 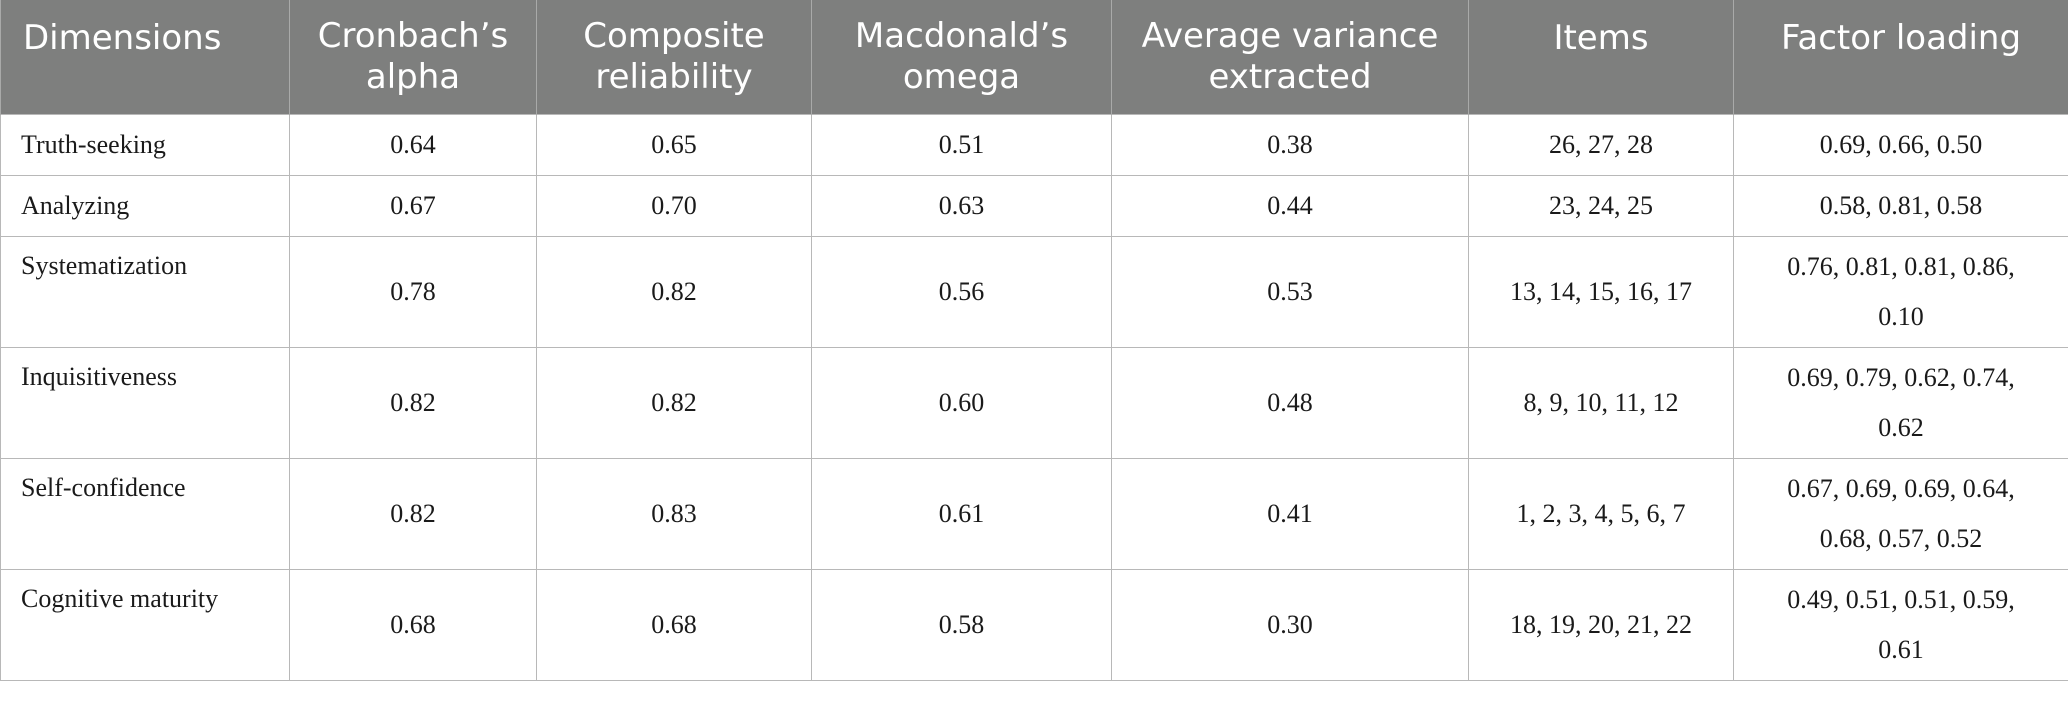 I want to click on cell-alpha: 0.68, so click(x=413, y=624).